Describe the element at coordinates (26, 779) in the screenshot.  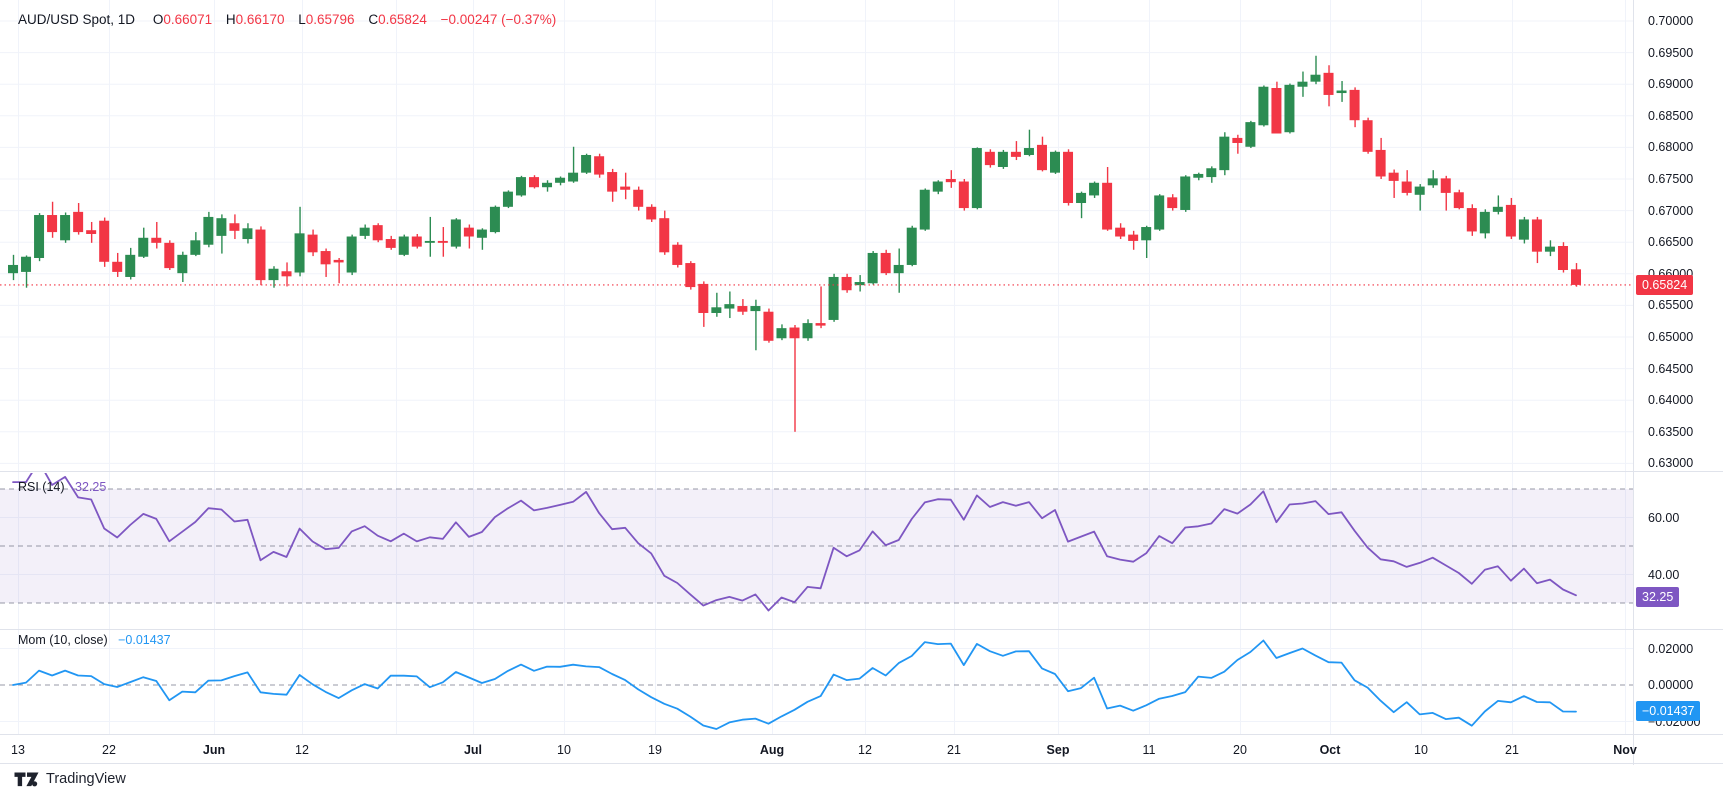
I see `tradingview-logo-icon` at that location.